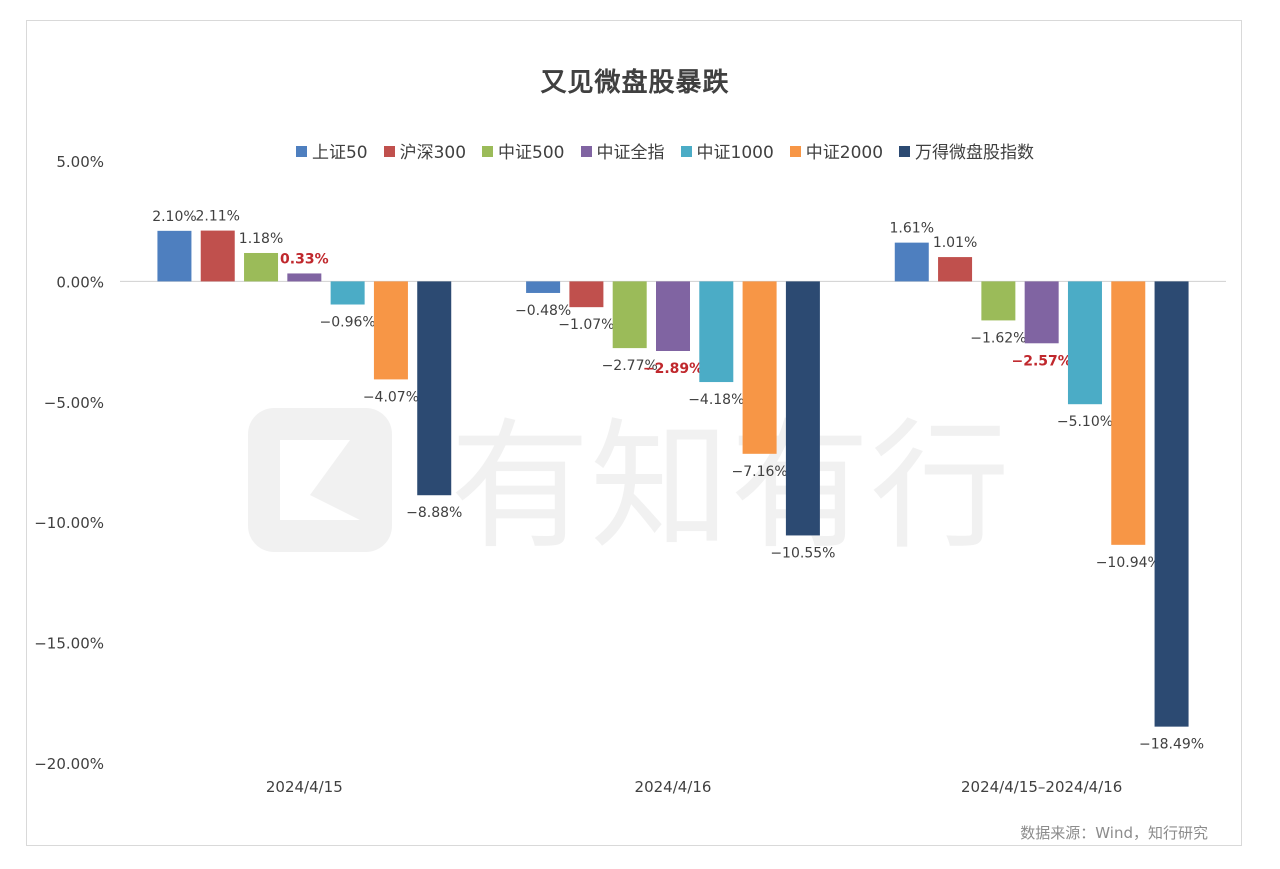  What do you see at coordinates (434, 513) in the screenshot?
I see `data-label: −8.88%` at bounding box center [434, 513].